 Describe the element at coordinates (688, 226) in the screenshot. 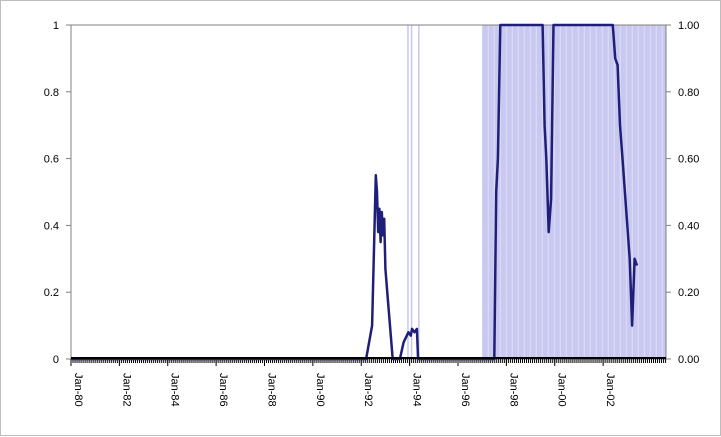

I see `y-tick-label-right: 0.40` at that location.